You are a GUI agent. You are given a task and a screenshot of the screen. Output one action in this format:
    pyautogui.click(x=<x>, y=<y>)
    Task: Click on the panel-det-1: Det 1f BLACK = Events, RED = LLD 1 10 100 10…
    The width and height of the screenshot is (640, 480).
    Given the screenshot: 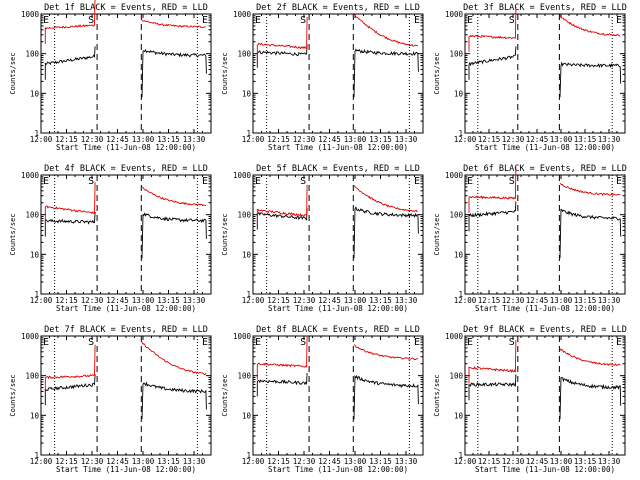 What is the action you would take?
    pyautogui.click(x=110, y=76)
    